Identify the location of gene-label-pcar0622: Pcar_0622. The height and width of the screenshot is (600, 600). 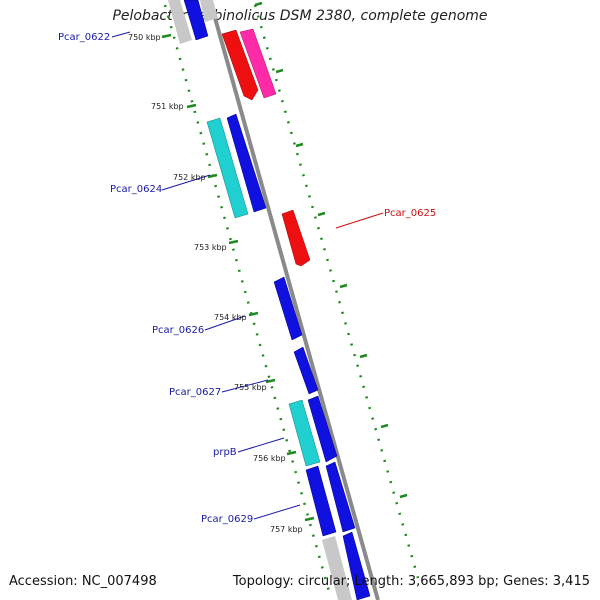
(84, 37).